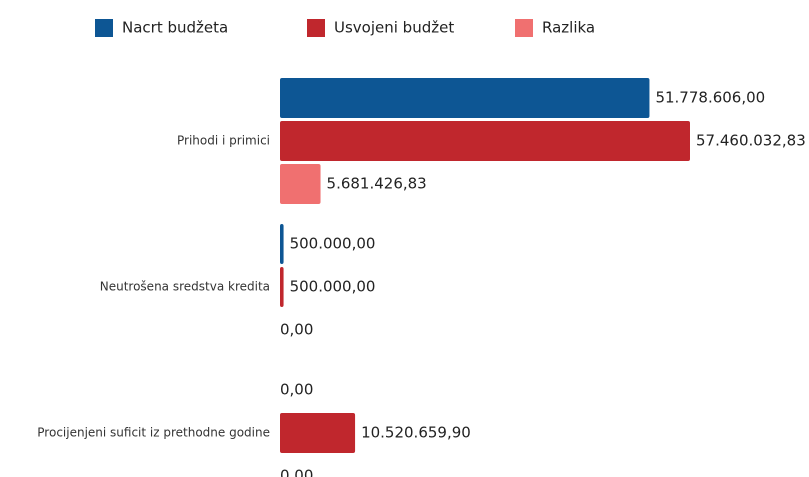 Image resolution: width=809 pixels, height=477 pixels. Describe the element at coordinates (751, 141) in the screenshot. I see `value-label: 57.460.032,83` at that location.